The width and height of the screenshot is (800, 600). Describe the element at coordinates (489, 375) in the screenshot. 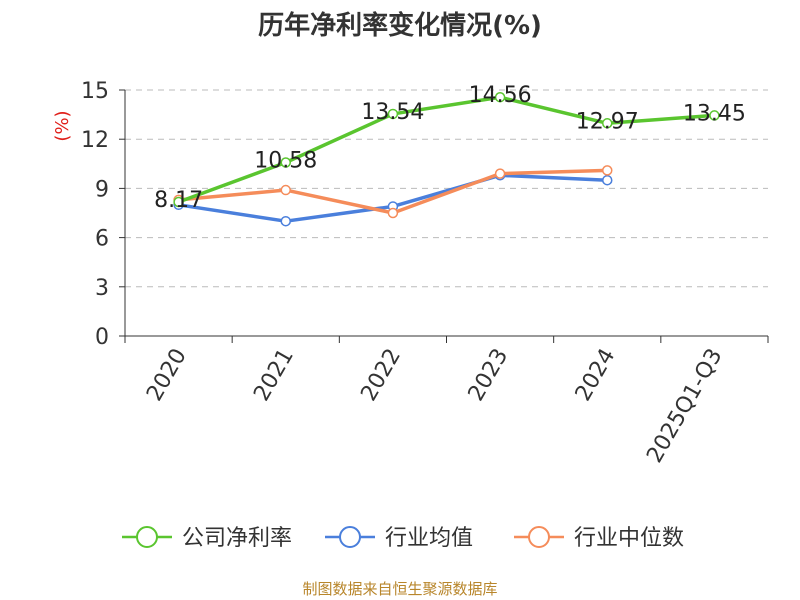

I see `x-tick-label: 2023` at that location.